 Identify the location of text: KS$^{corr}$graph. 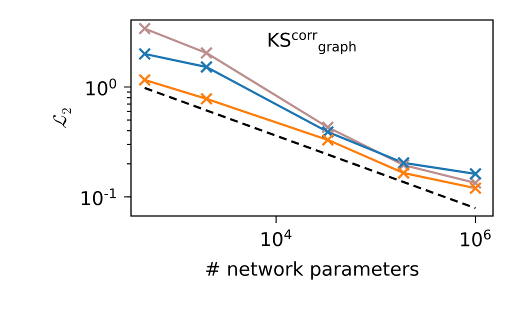
(312, 43).